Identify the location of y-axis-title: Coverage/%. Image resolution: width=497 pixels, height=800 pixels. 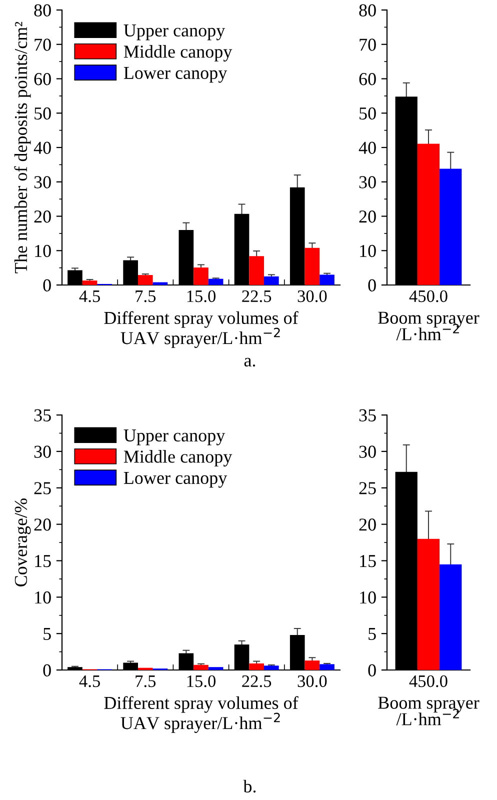
(22, 542).